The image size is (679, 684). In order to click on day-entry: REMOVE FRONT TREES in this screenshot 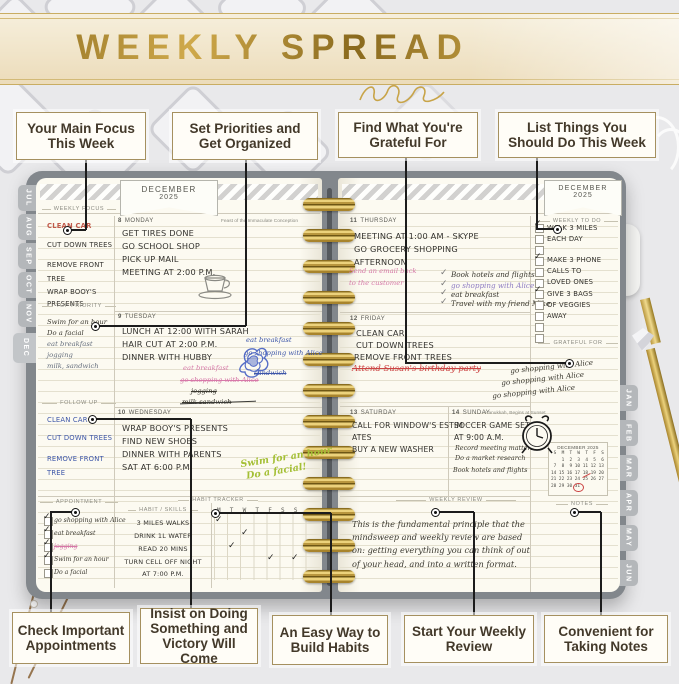, I will do `click(403, 357)`.